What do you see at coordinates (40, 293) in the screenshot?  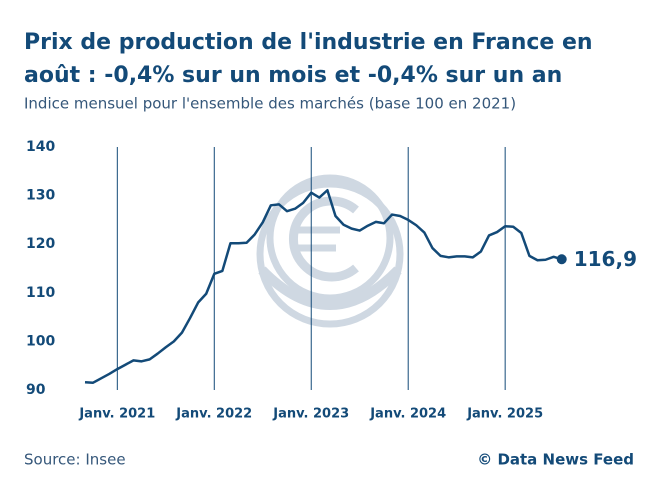 I see `y-tick-label: 110` at bounding box center [40, 293].